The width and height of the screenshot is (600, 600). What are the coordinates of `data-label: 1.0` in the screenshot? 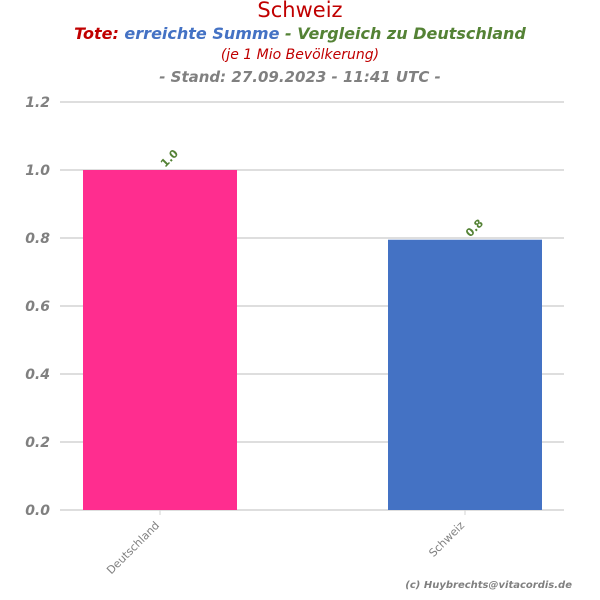 It's located at (169, 158).